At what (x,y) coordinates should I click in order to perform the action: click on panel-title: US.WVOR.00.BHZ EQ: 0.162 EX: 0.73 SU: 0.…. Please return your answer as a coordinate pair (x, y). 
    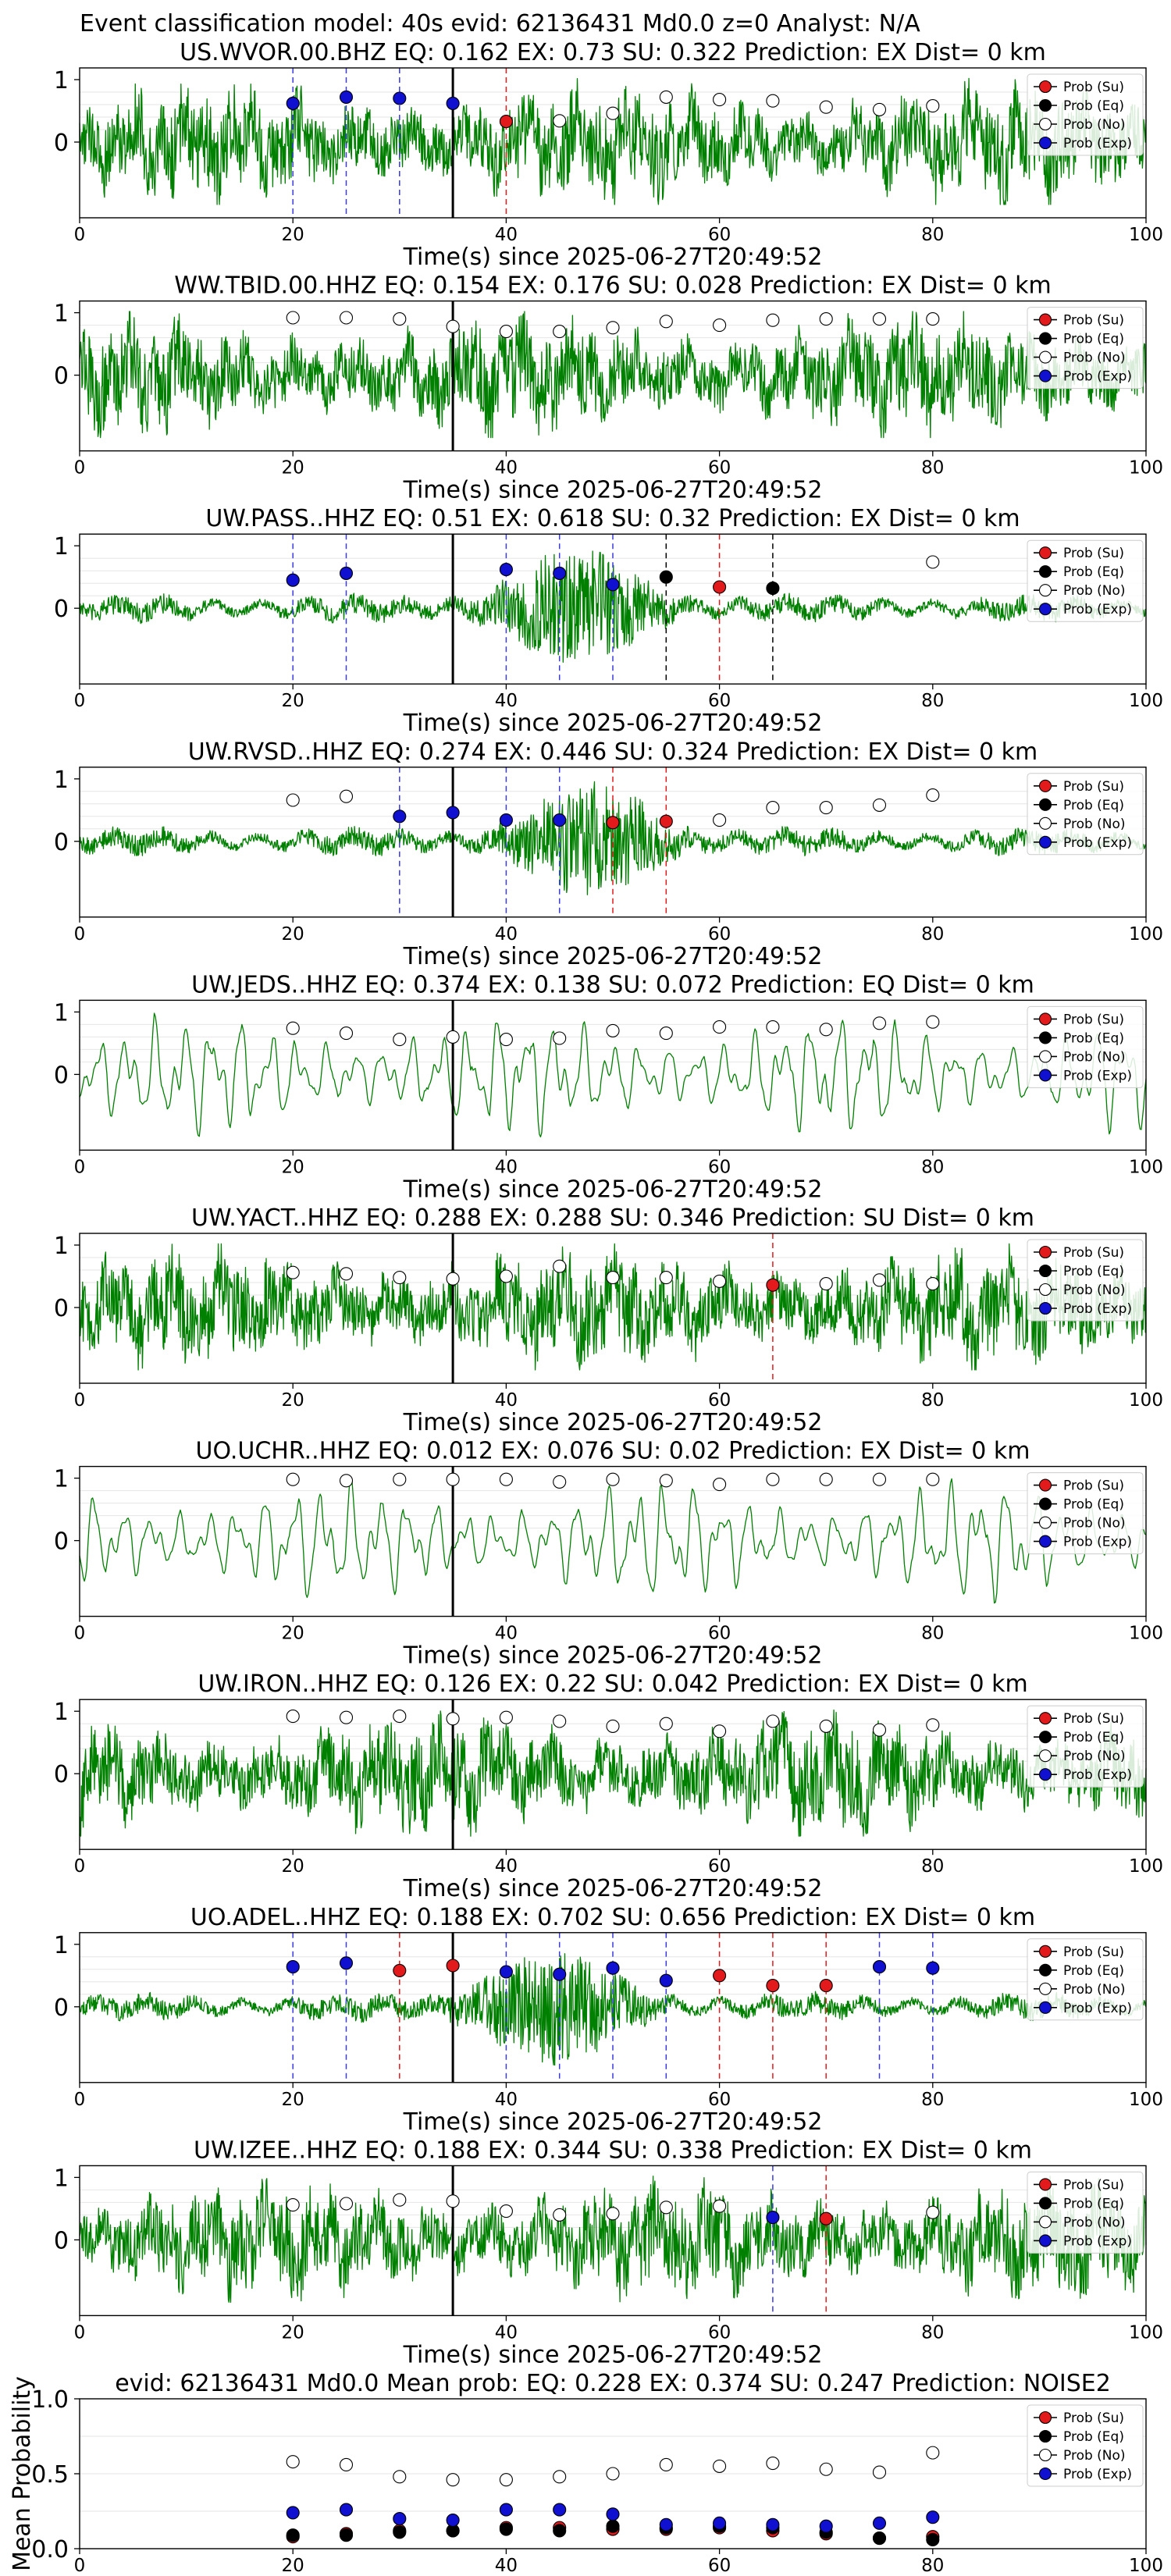
    Looking at the image, I should click on (613, 52).